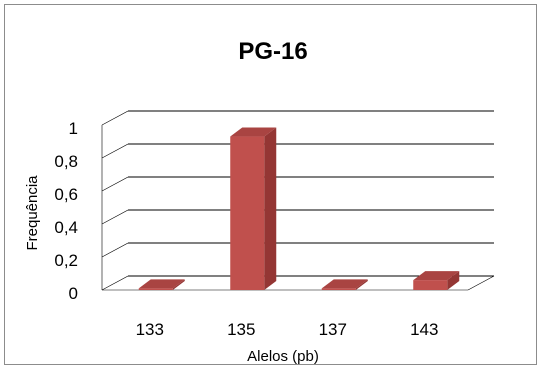 The width and height of the screenshot is (543, 371). I want to click on y-tick-label: 0,6, so click(66, 194).